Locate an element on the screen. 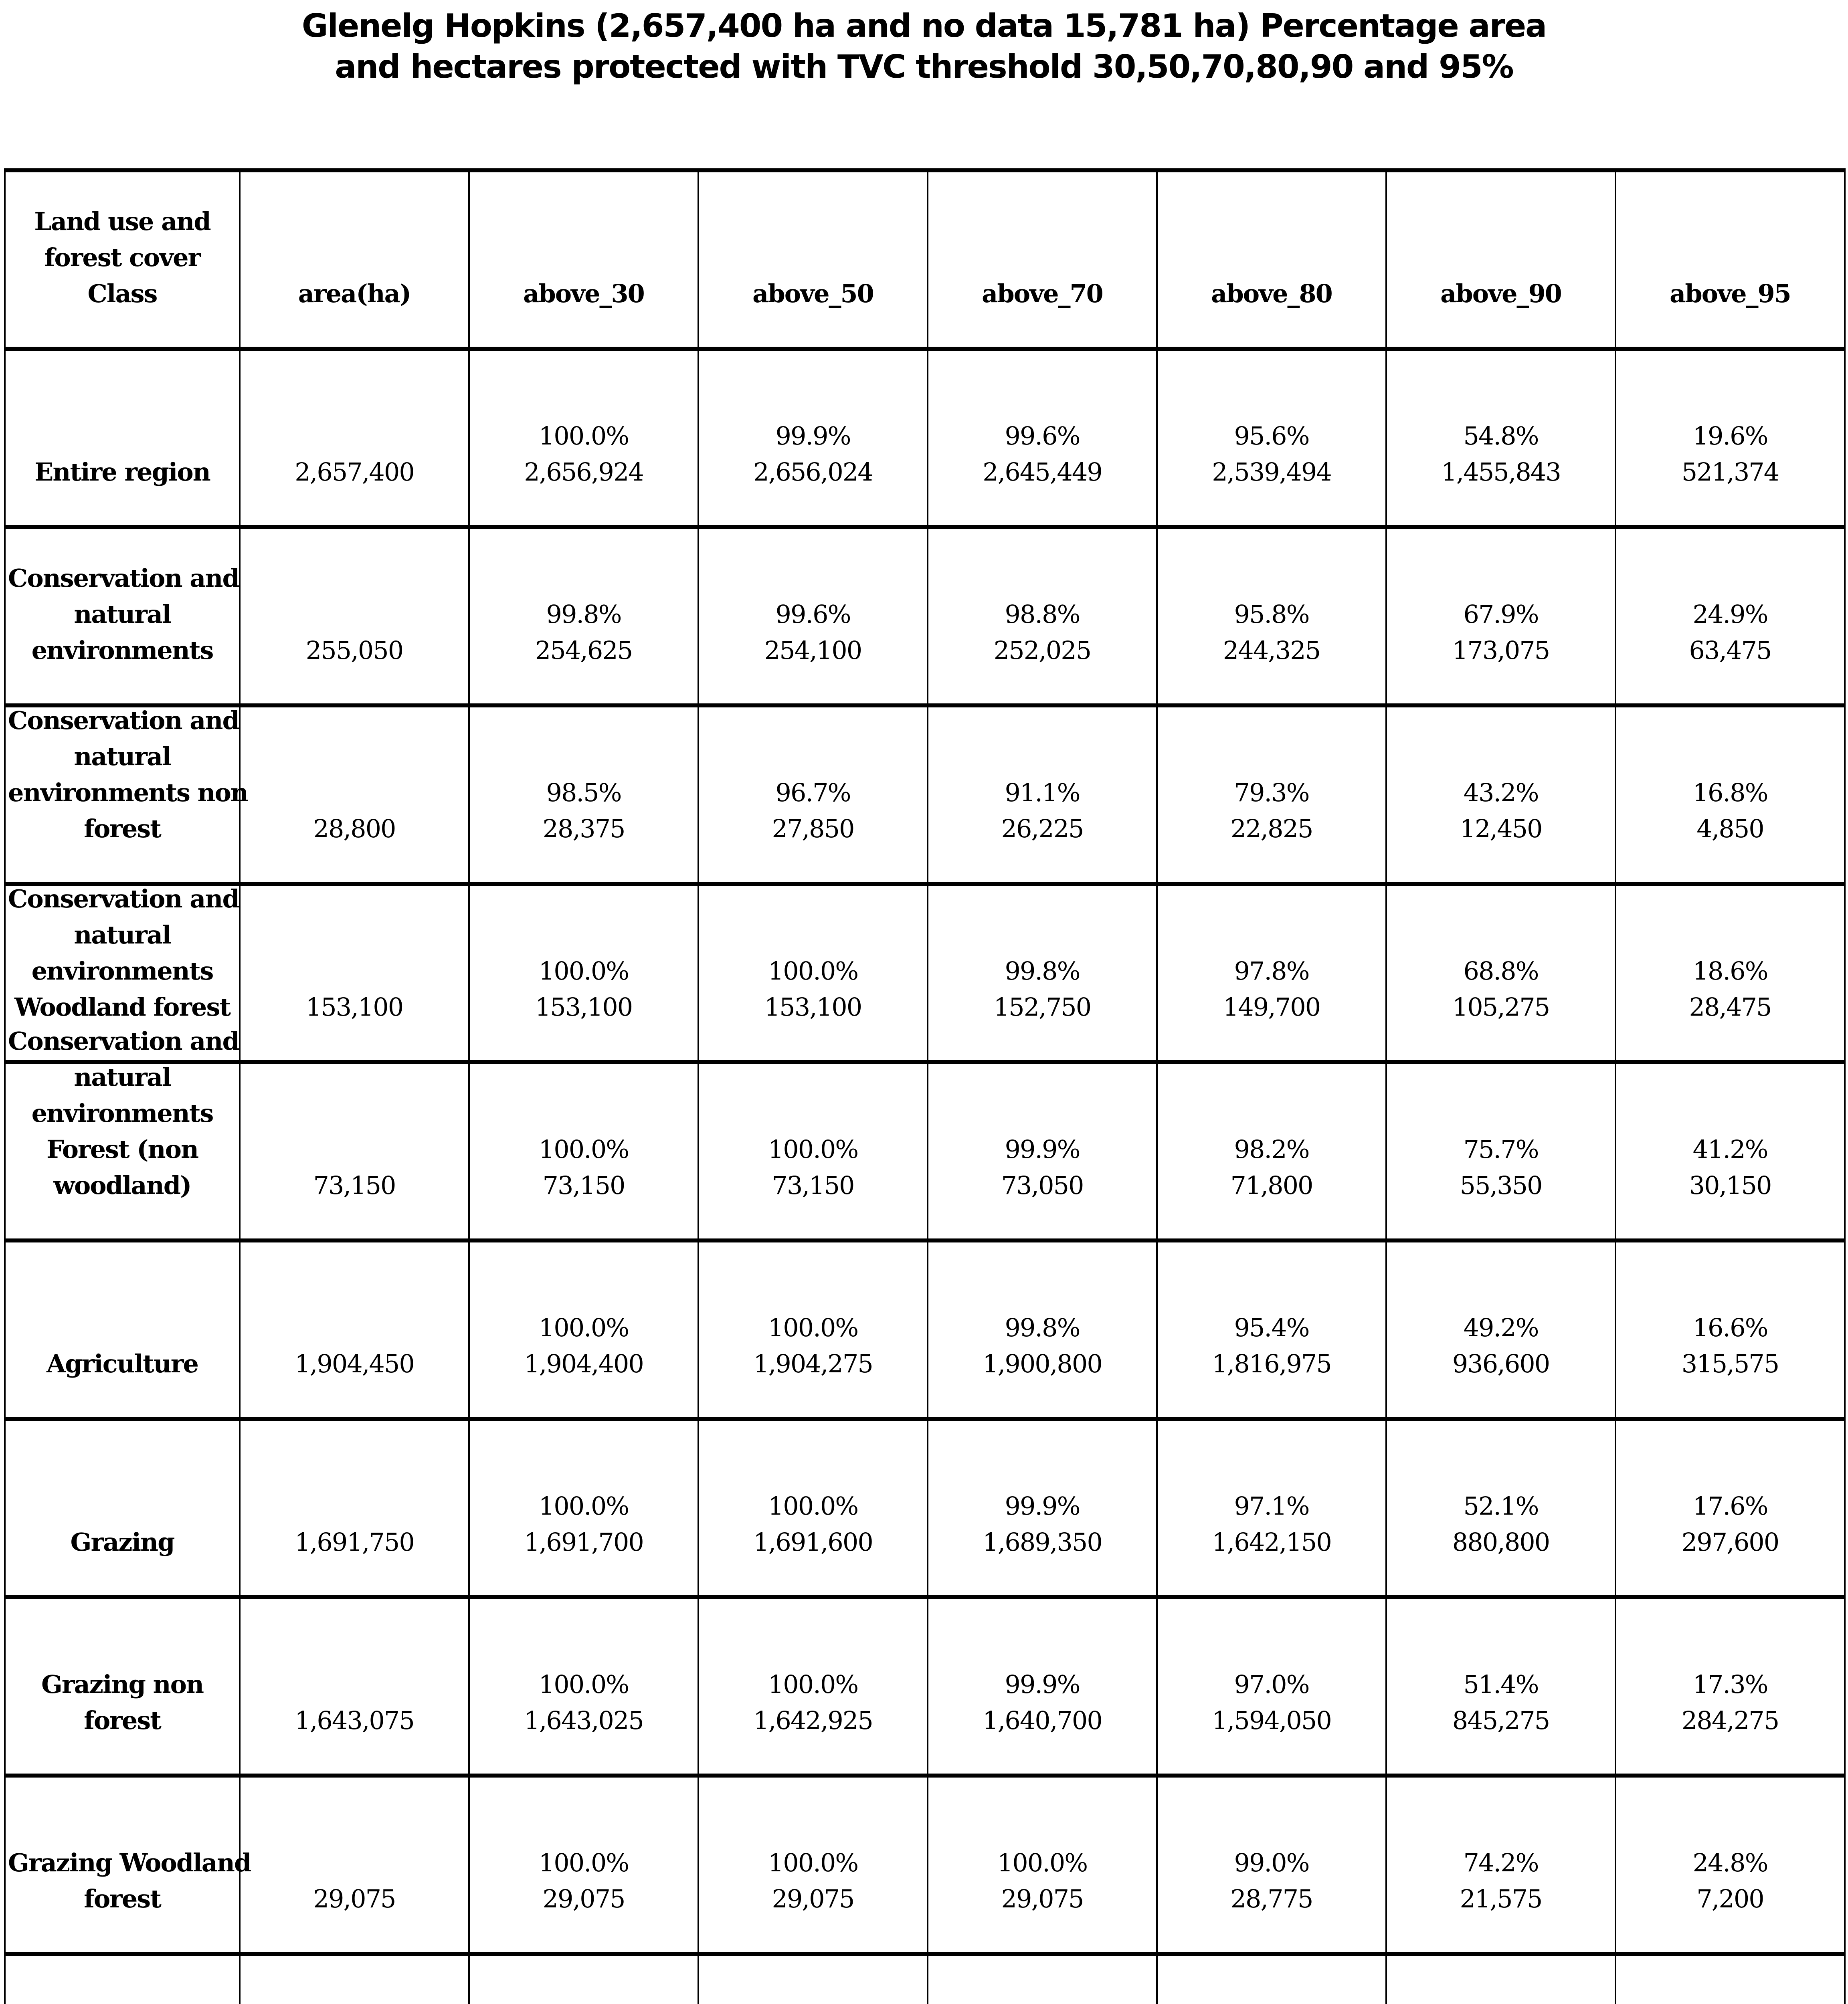  threshold-value: 54.8% 1,455,843 is located at coordinates (1500, 454).